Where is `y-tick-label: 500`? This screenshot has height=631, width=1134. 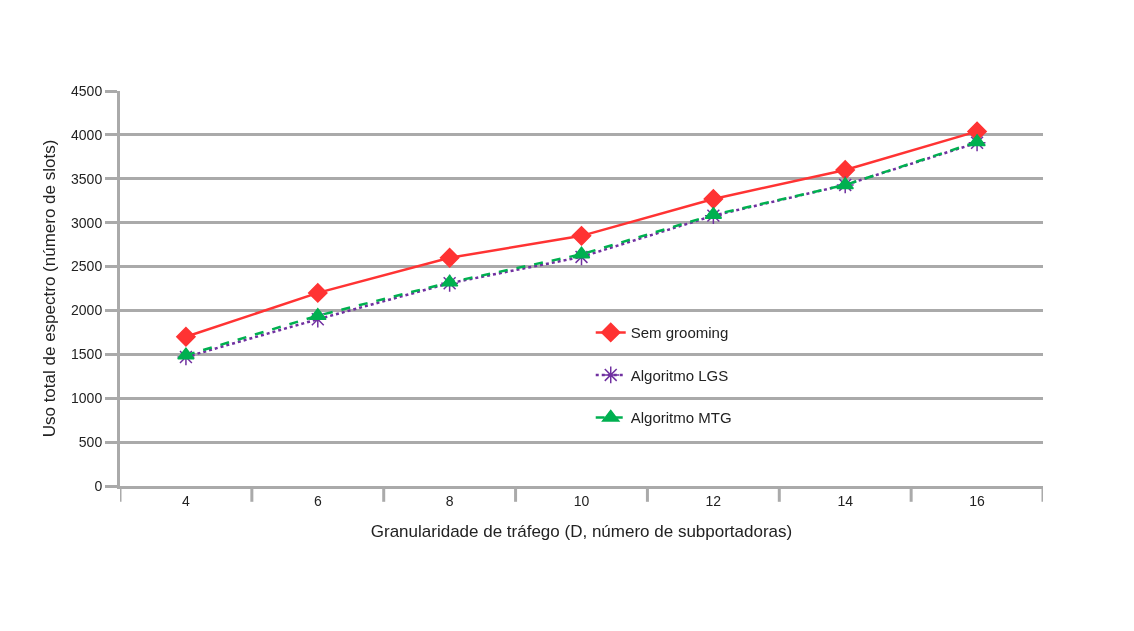 y-tick-label: 500 is located at coordinates (90, 442).